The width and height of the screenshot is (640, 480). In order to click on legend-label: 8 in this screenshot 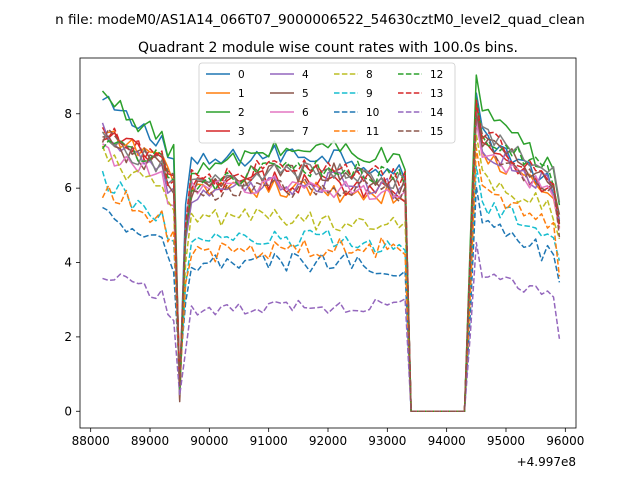, I will do `click(369, 75)`.